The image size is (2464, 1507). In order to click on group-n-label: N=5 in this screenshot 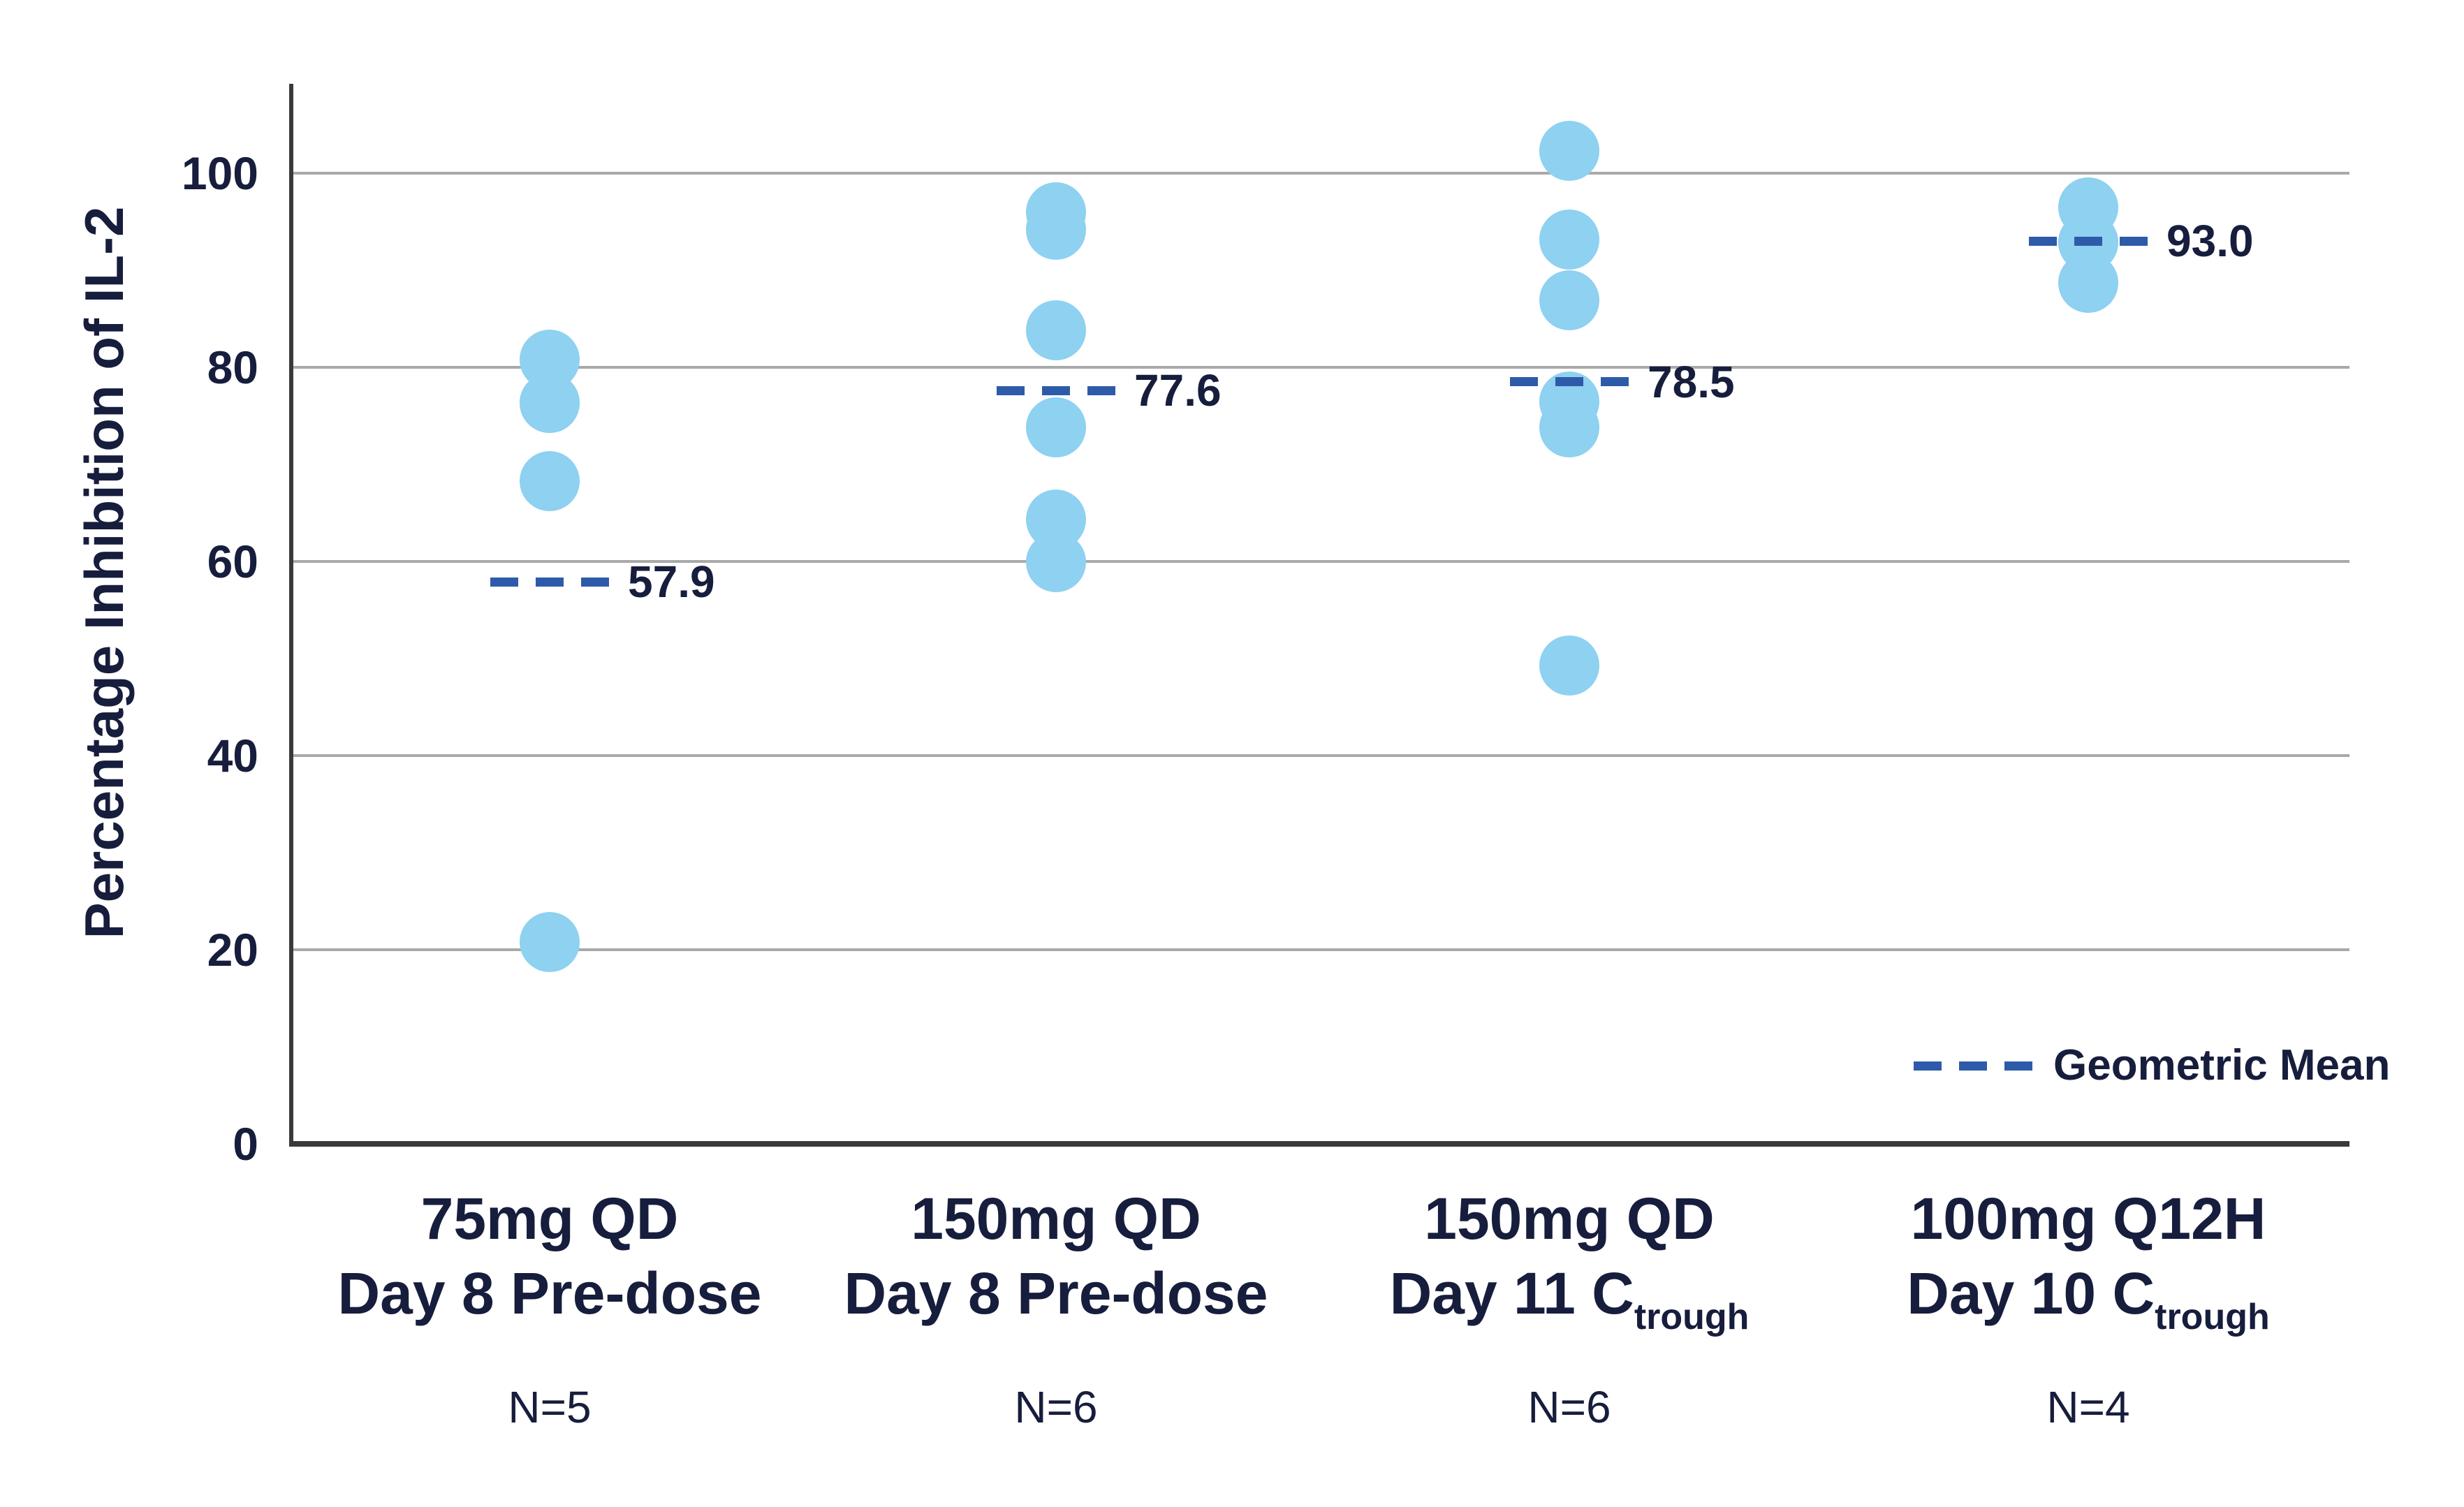, I will do `click(550, 1407)`.